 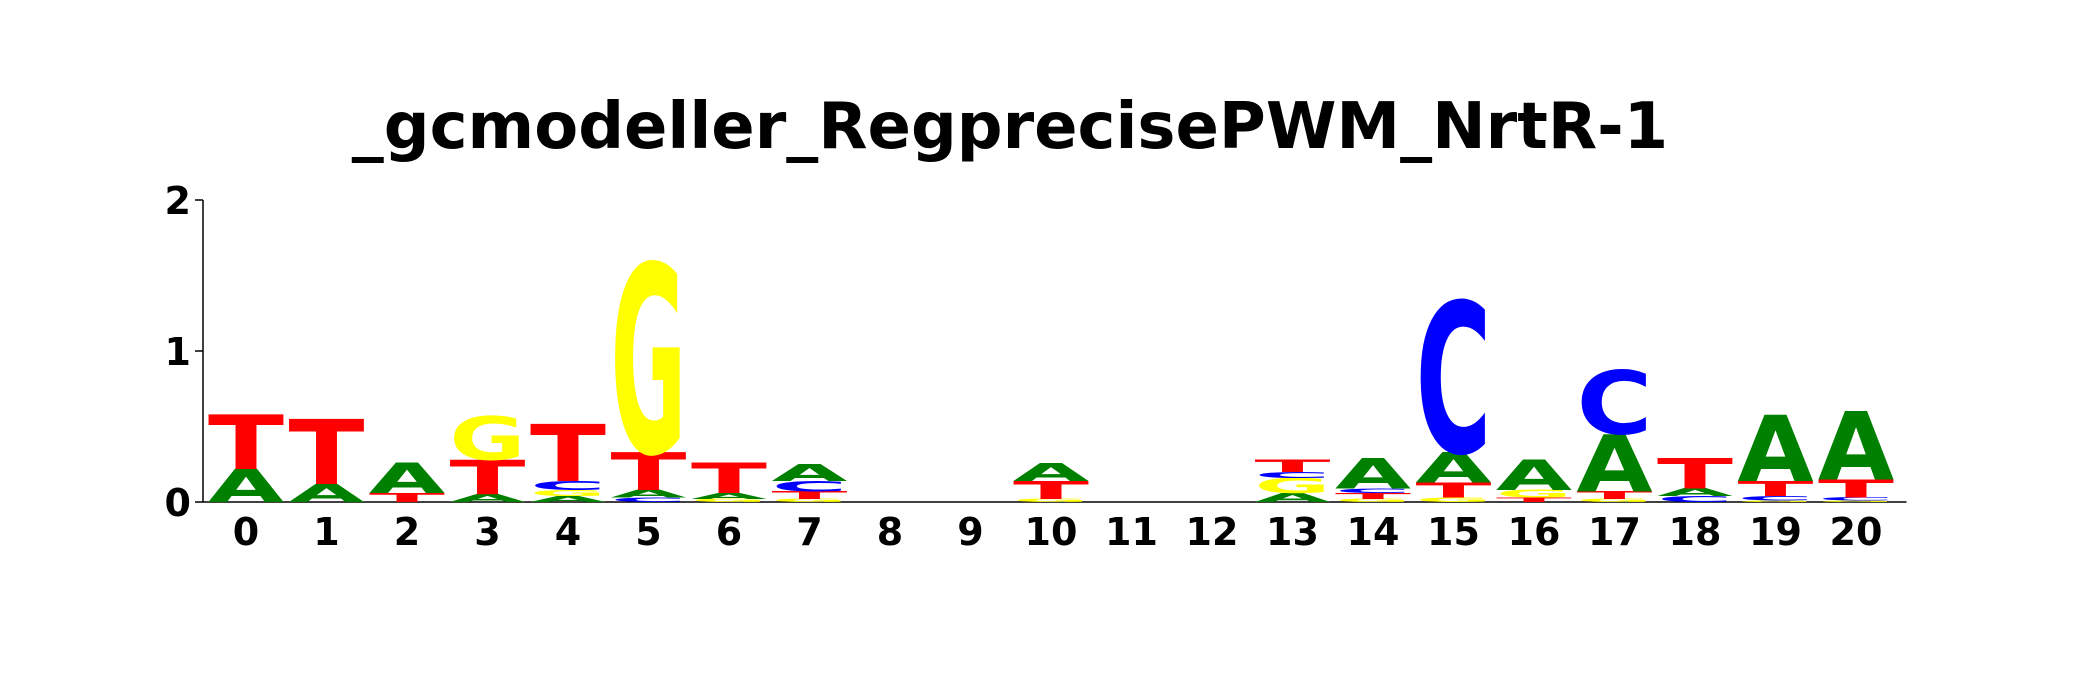 I want to click on x-tick-label: 16, so click(x=1534, y=532).